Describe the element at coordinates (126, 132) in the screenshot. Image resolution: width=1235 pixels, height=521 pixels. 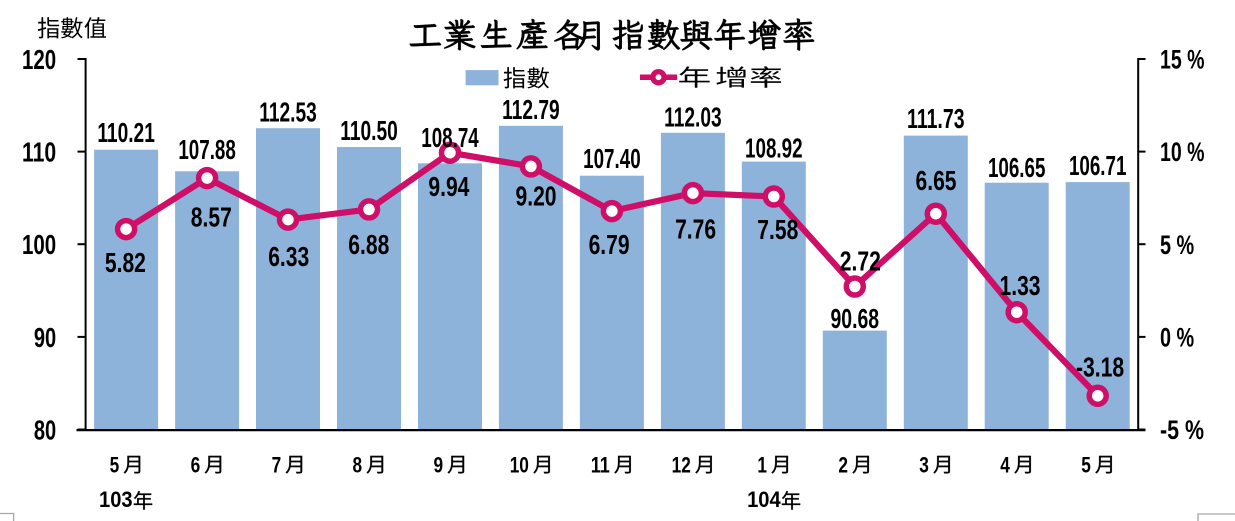
I see `svg-text: 110.21` at that location.